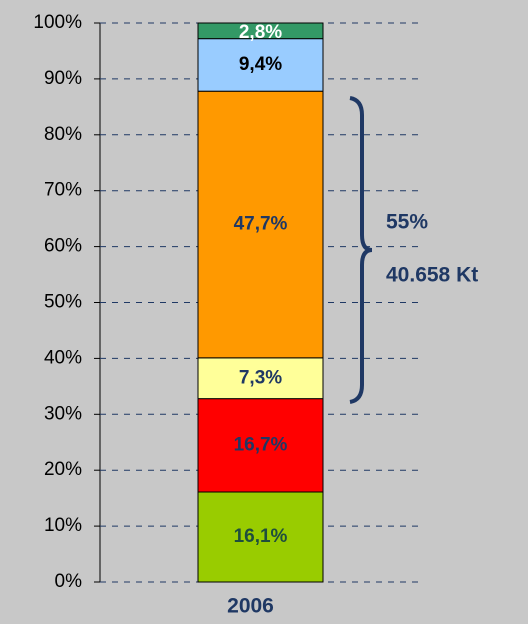  Describe the element at coordinates (63, 302) in the screenshot. I see `y-tick-label: 50%` at that location.